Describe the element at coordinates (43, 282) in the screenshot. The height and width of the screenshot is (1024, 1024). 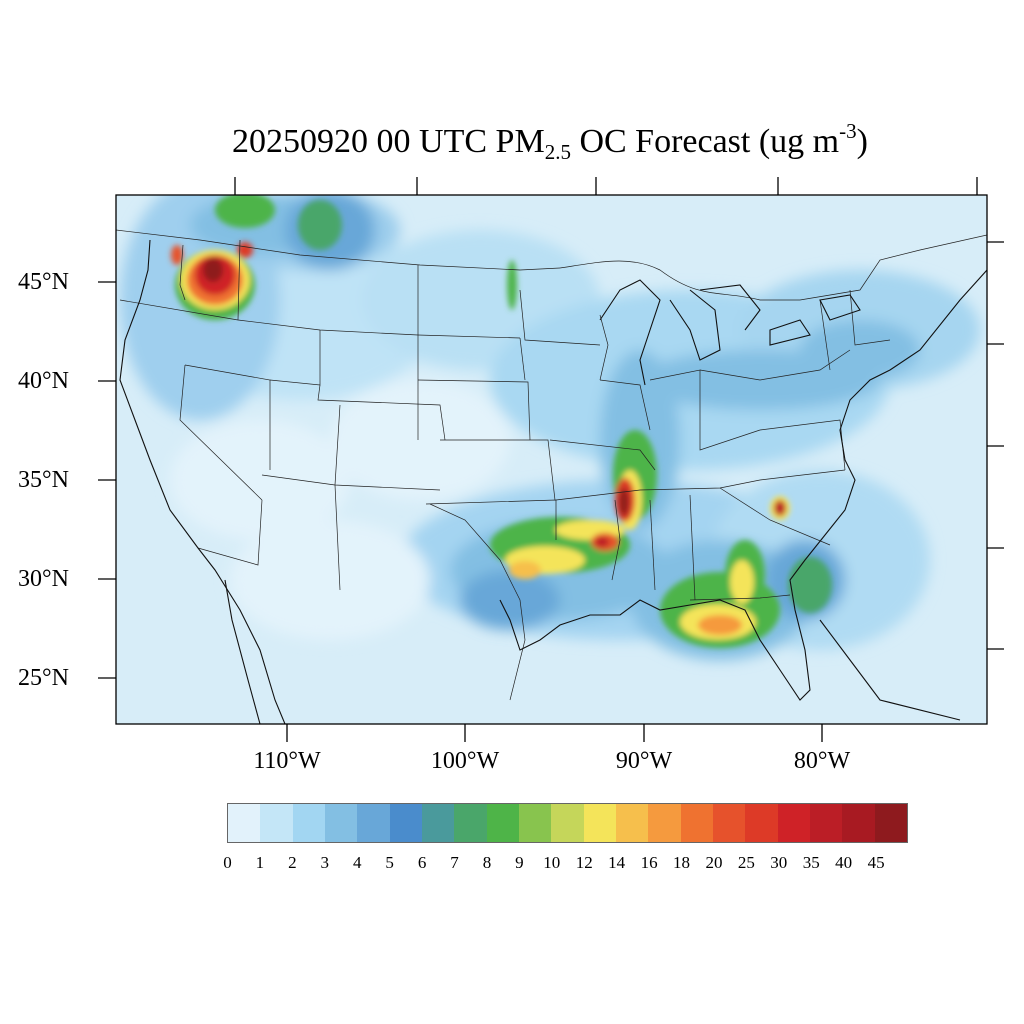
I see `lat-label-45n: 45°N` at that location.